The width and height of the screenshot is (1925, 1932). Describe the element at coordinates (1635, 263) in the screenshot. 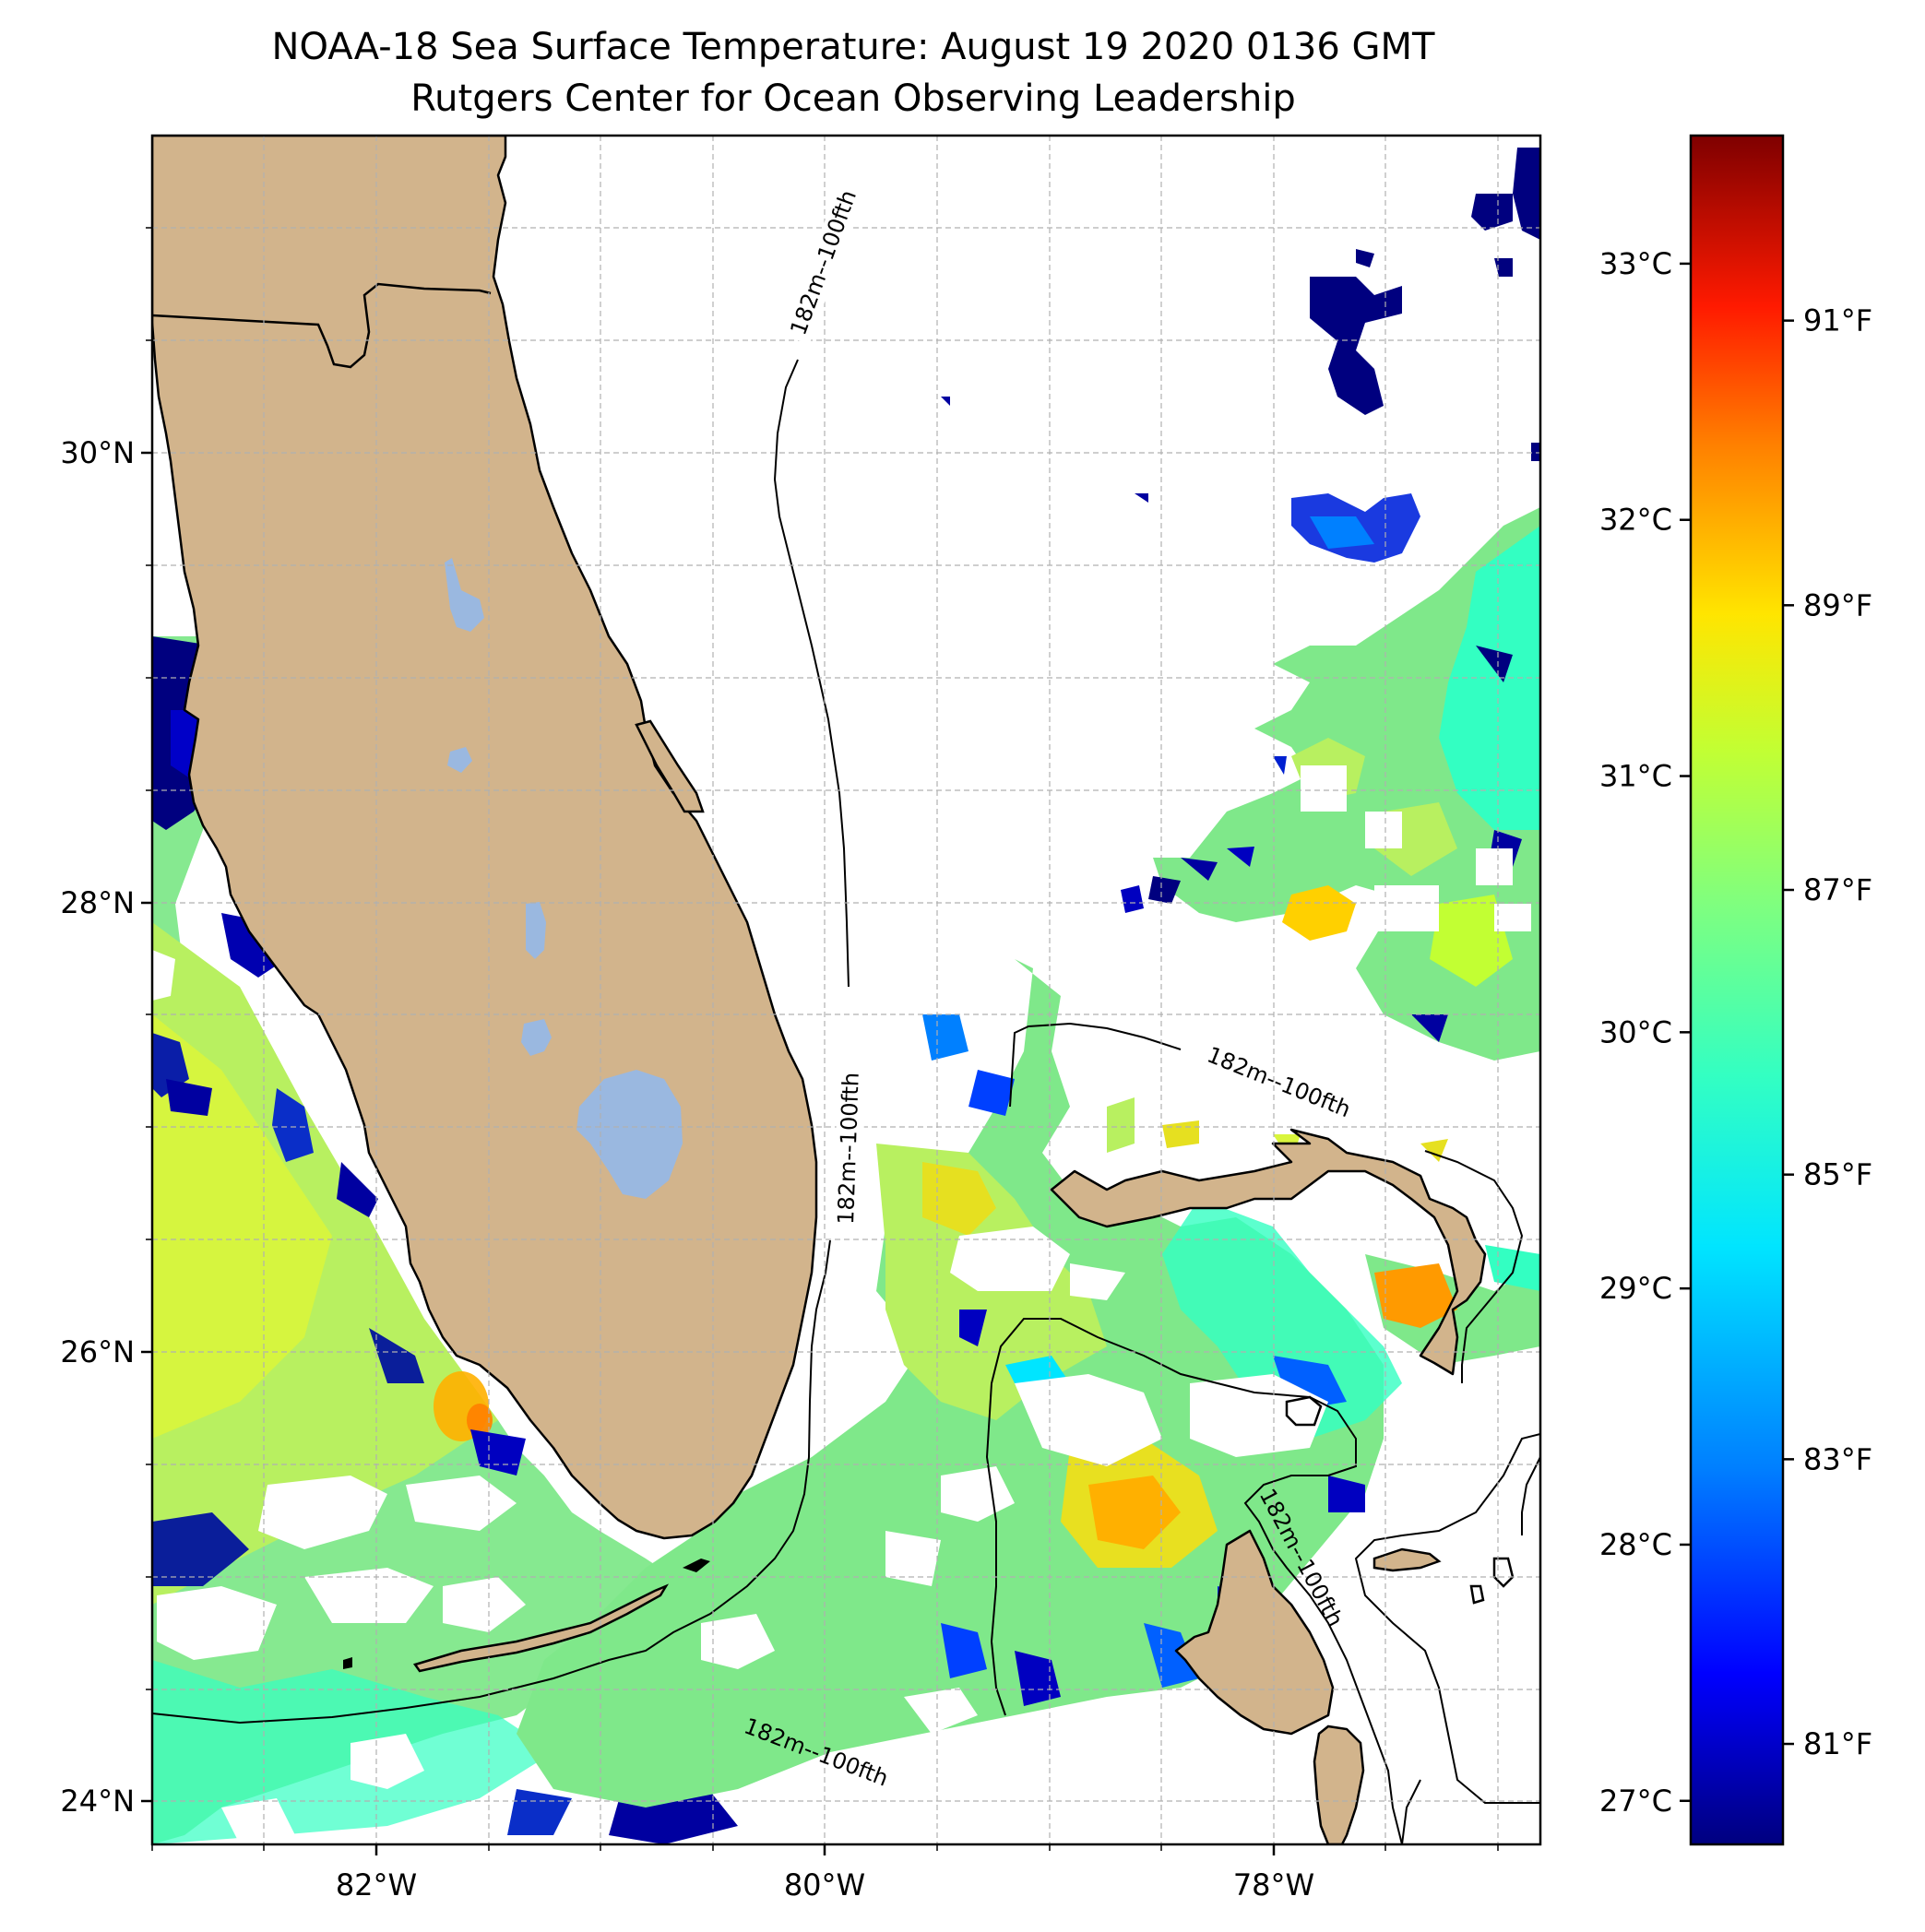

I see `colorbar-celsius-label: 33°C` at that location.